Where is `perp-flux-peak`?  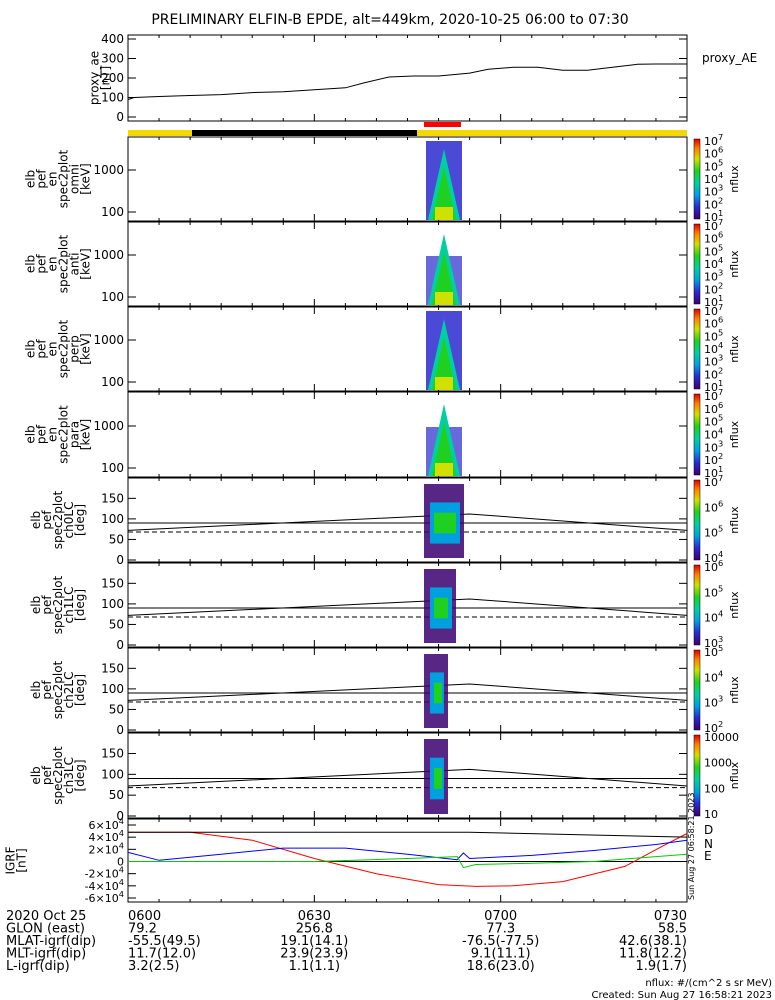
perp-flux-peak is located at coordinates (444, 383).